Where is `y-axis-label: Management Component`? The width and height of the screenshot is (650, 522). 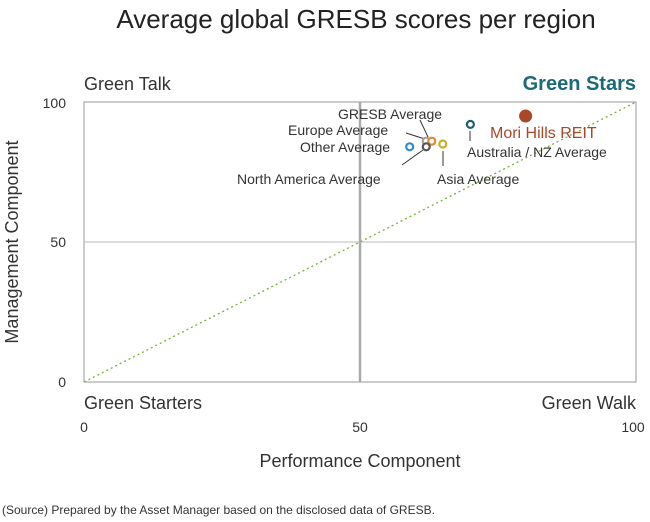 y-axis-label: Management Component is located at coordinates (12, 241).